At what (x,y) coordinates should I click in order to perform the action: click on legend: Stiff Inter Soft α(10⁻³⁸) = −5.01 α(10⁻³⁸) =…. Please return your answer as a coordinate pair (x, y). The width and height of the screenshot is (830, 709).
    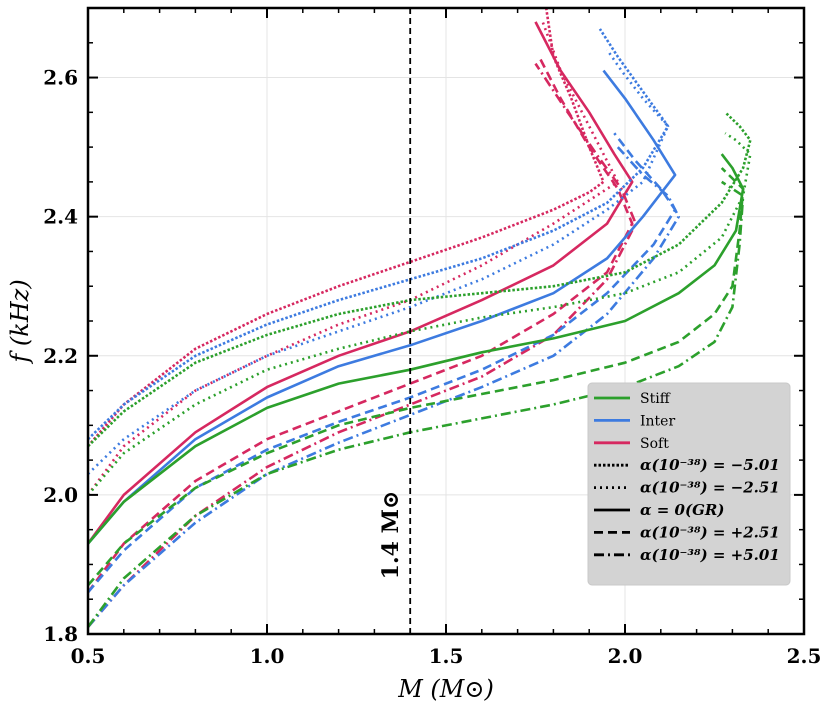
    Looking at the image, I should click on (689, 484).